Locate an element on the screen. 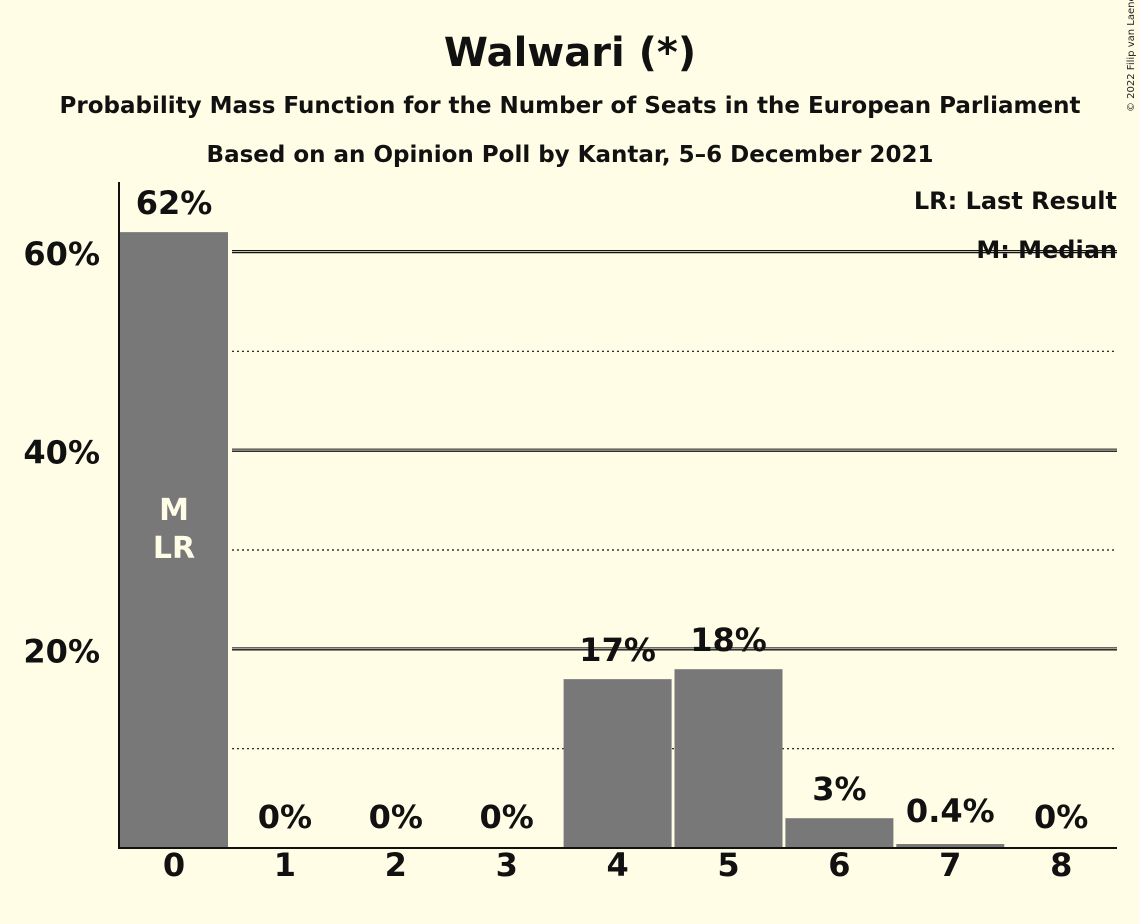  y-tick-label: 40% is located at coordinates (61, 453).